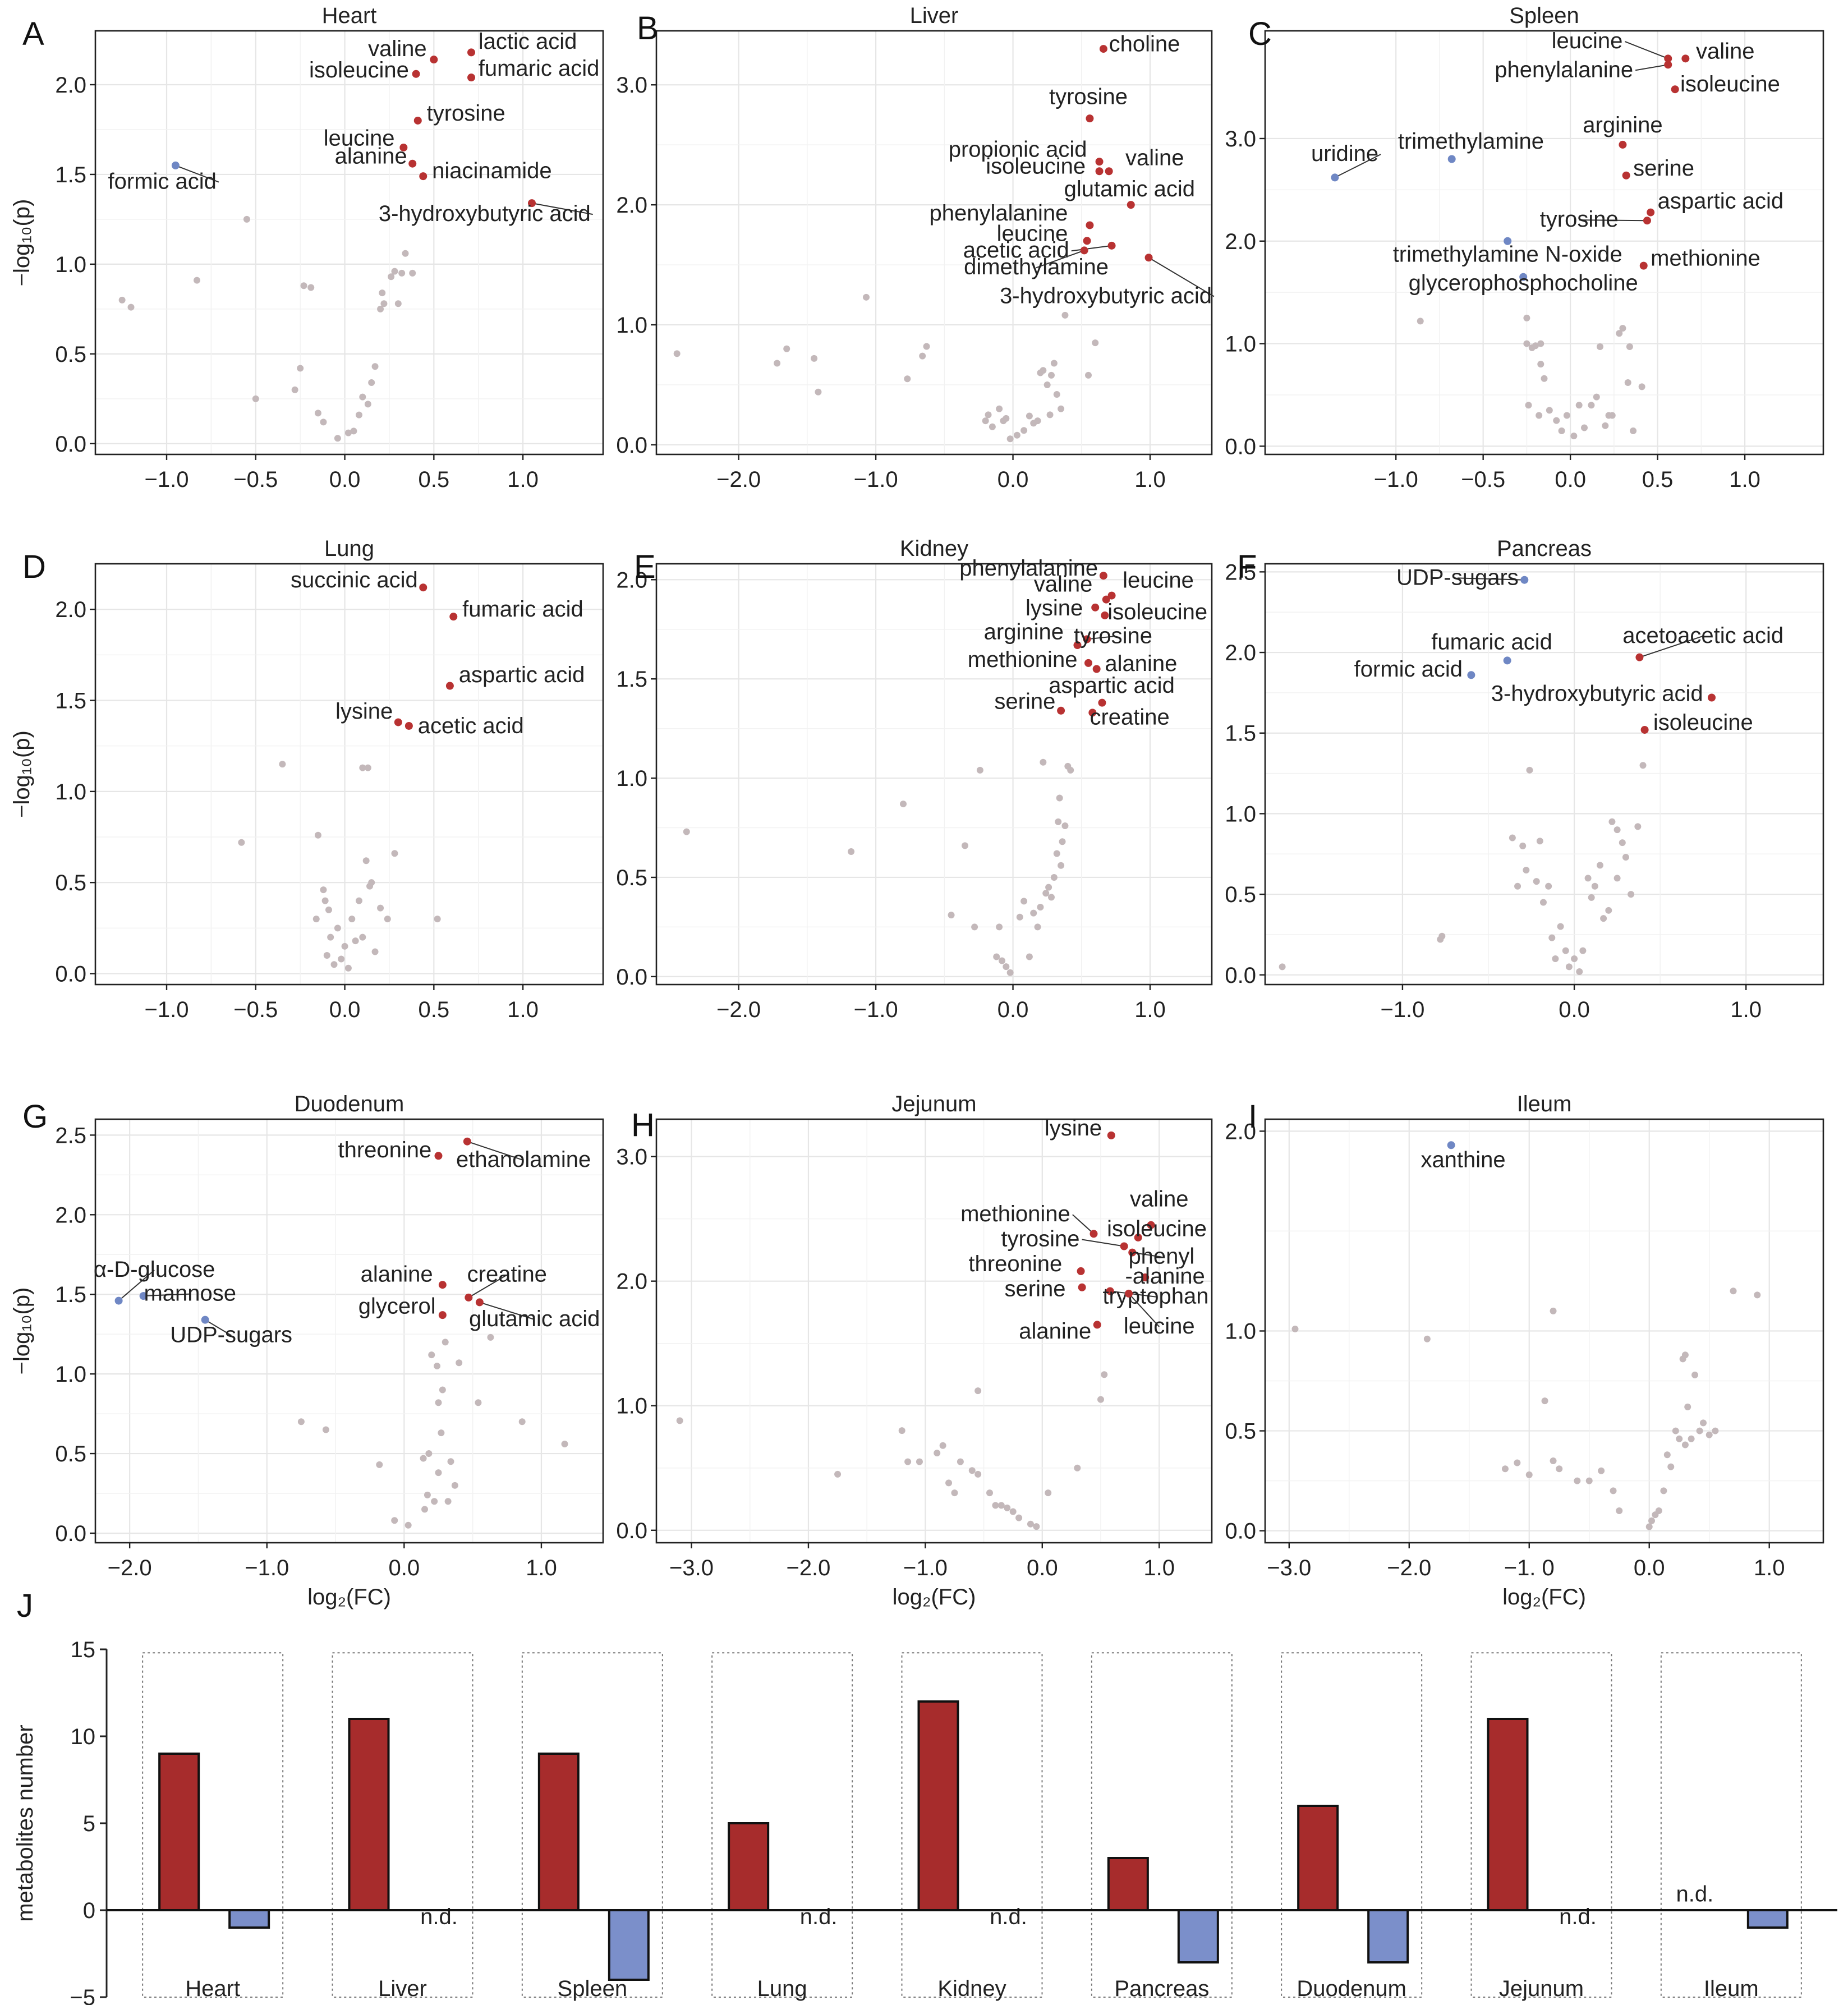 This screenshot has width=1848, height=2005. What do you see at coordinates (999, 213) in the screenshot?
I see `point-label: phenylalanine` at bounding box center [999, 213].